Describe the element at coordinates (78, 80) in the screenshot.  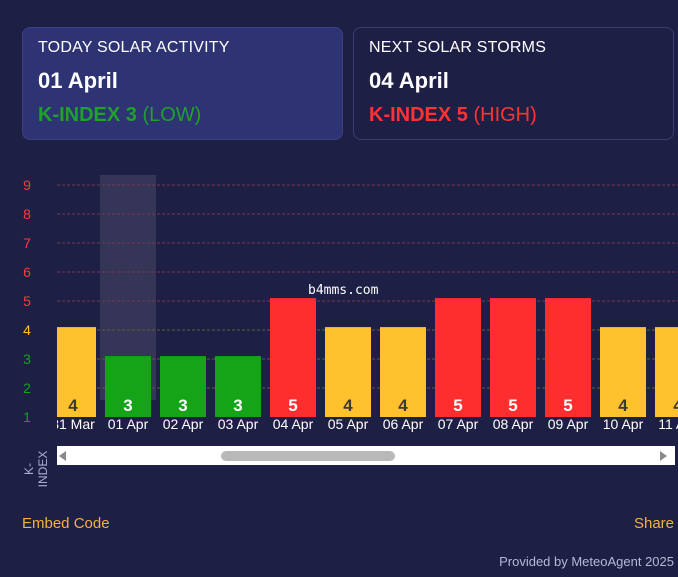
I see `today-date: 01 April` at that location.